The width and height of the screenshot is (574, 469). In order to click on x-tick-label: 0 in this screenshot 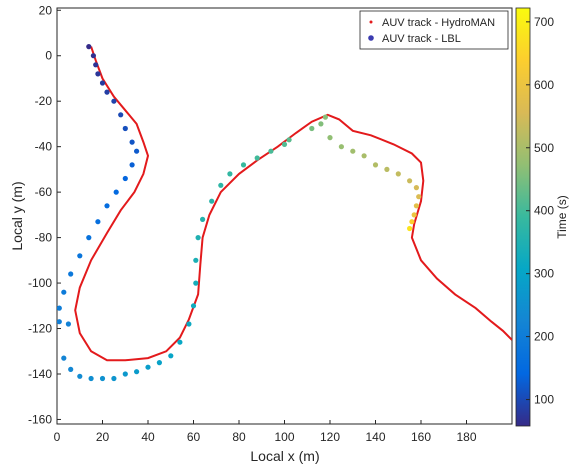, I will do `click(57, 437)`.